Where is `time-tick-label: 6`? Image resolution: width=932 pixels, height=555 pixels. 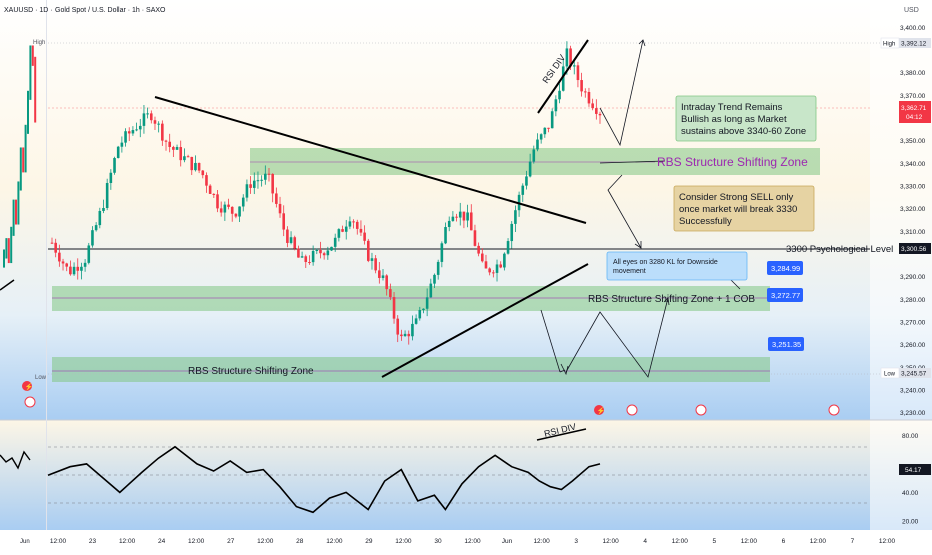
time-tick-label: 6 is located at coordinates (784, 541).